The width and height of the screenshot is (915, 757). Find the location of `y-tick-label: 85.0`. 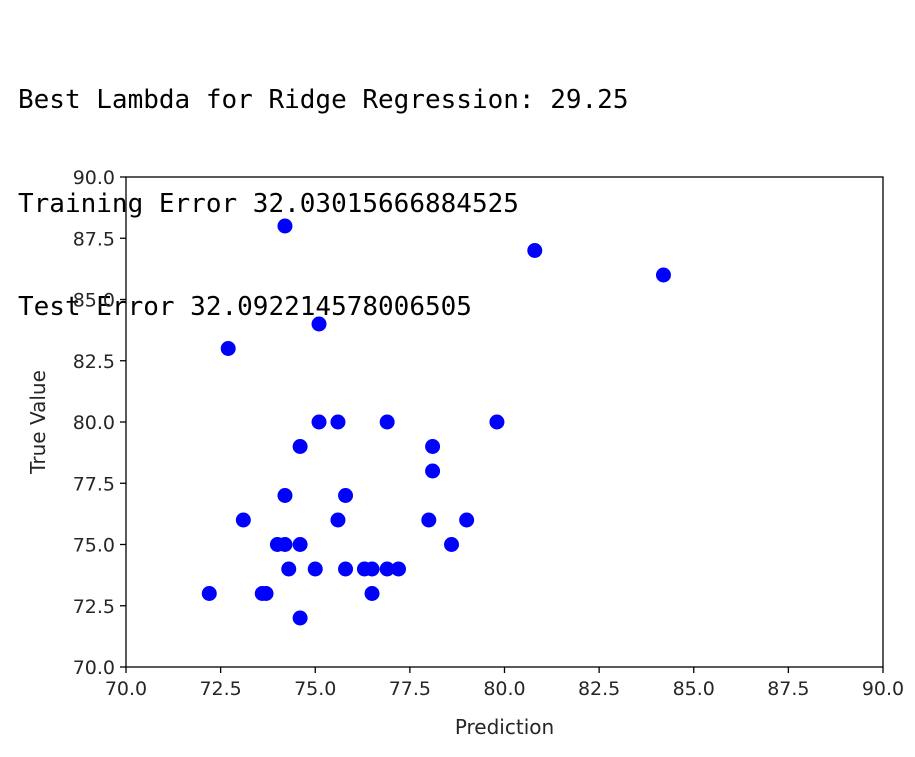

y-tick-label: 85.0 is located at coordinates (94, 301).